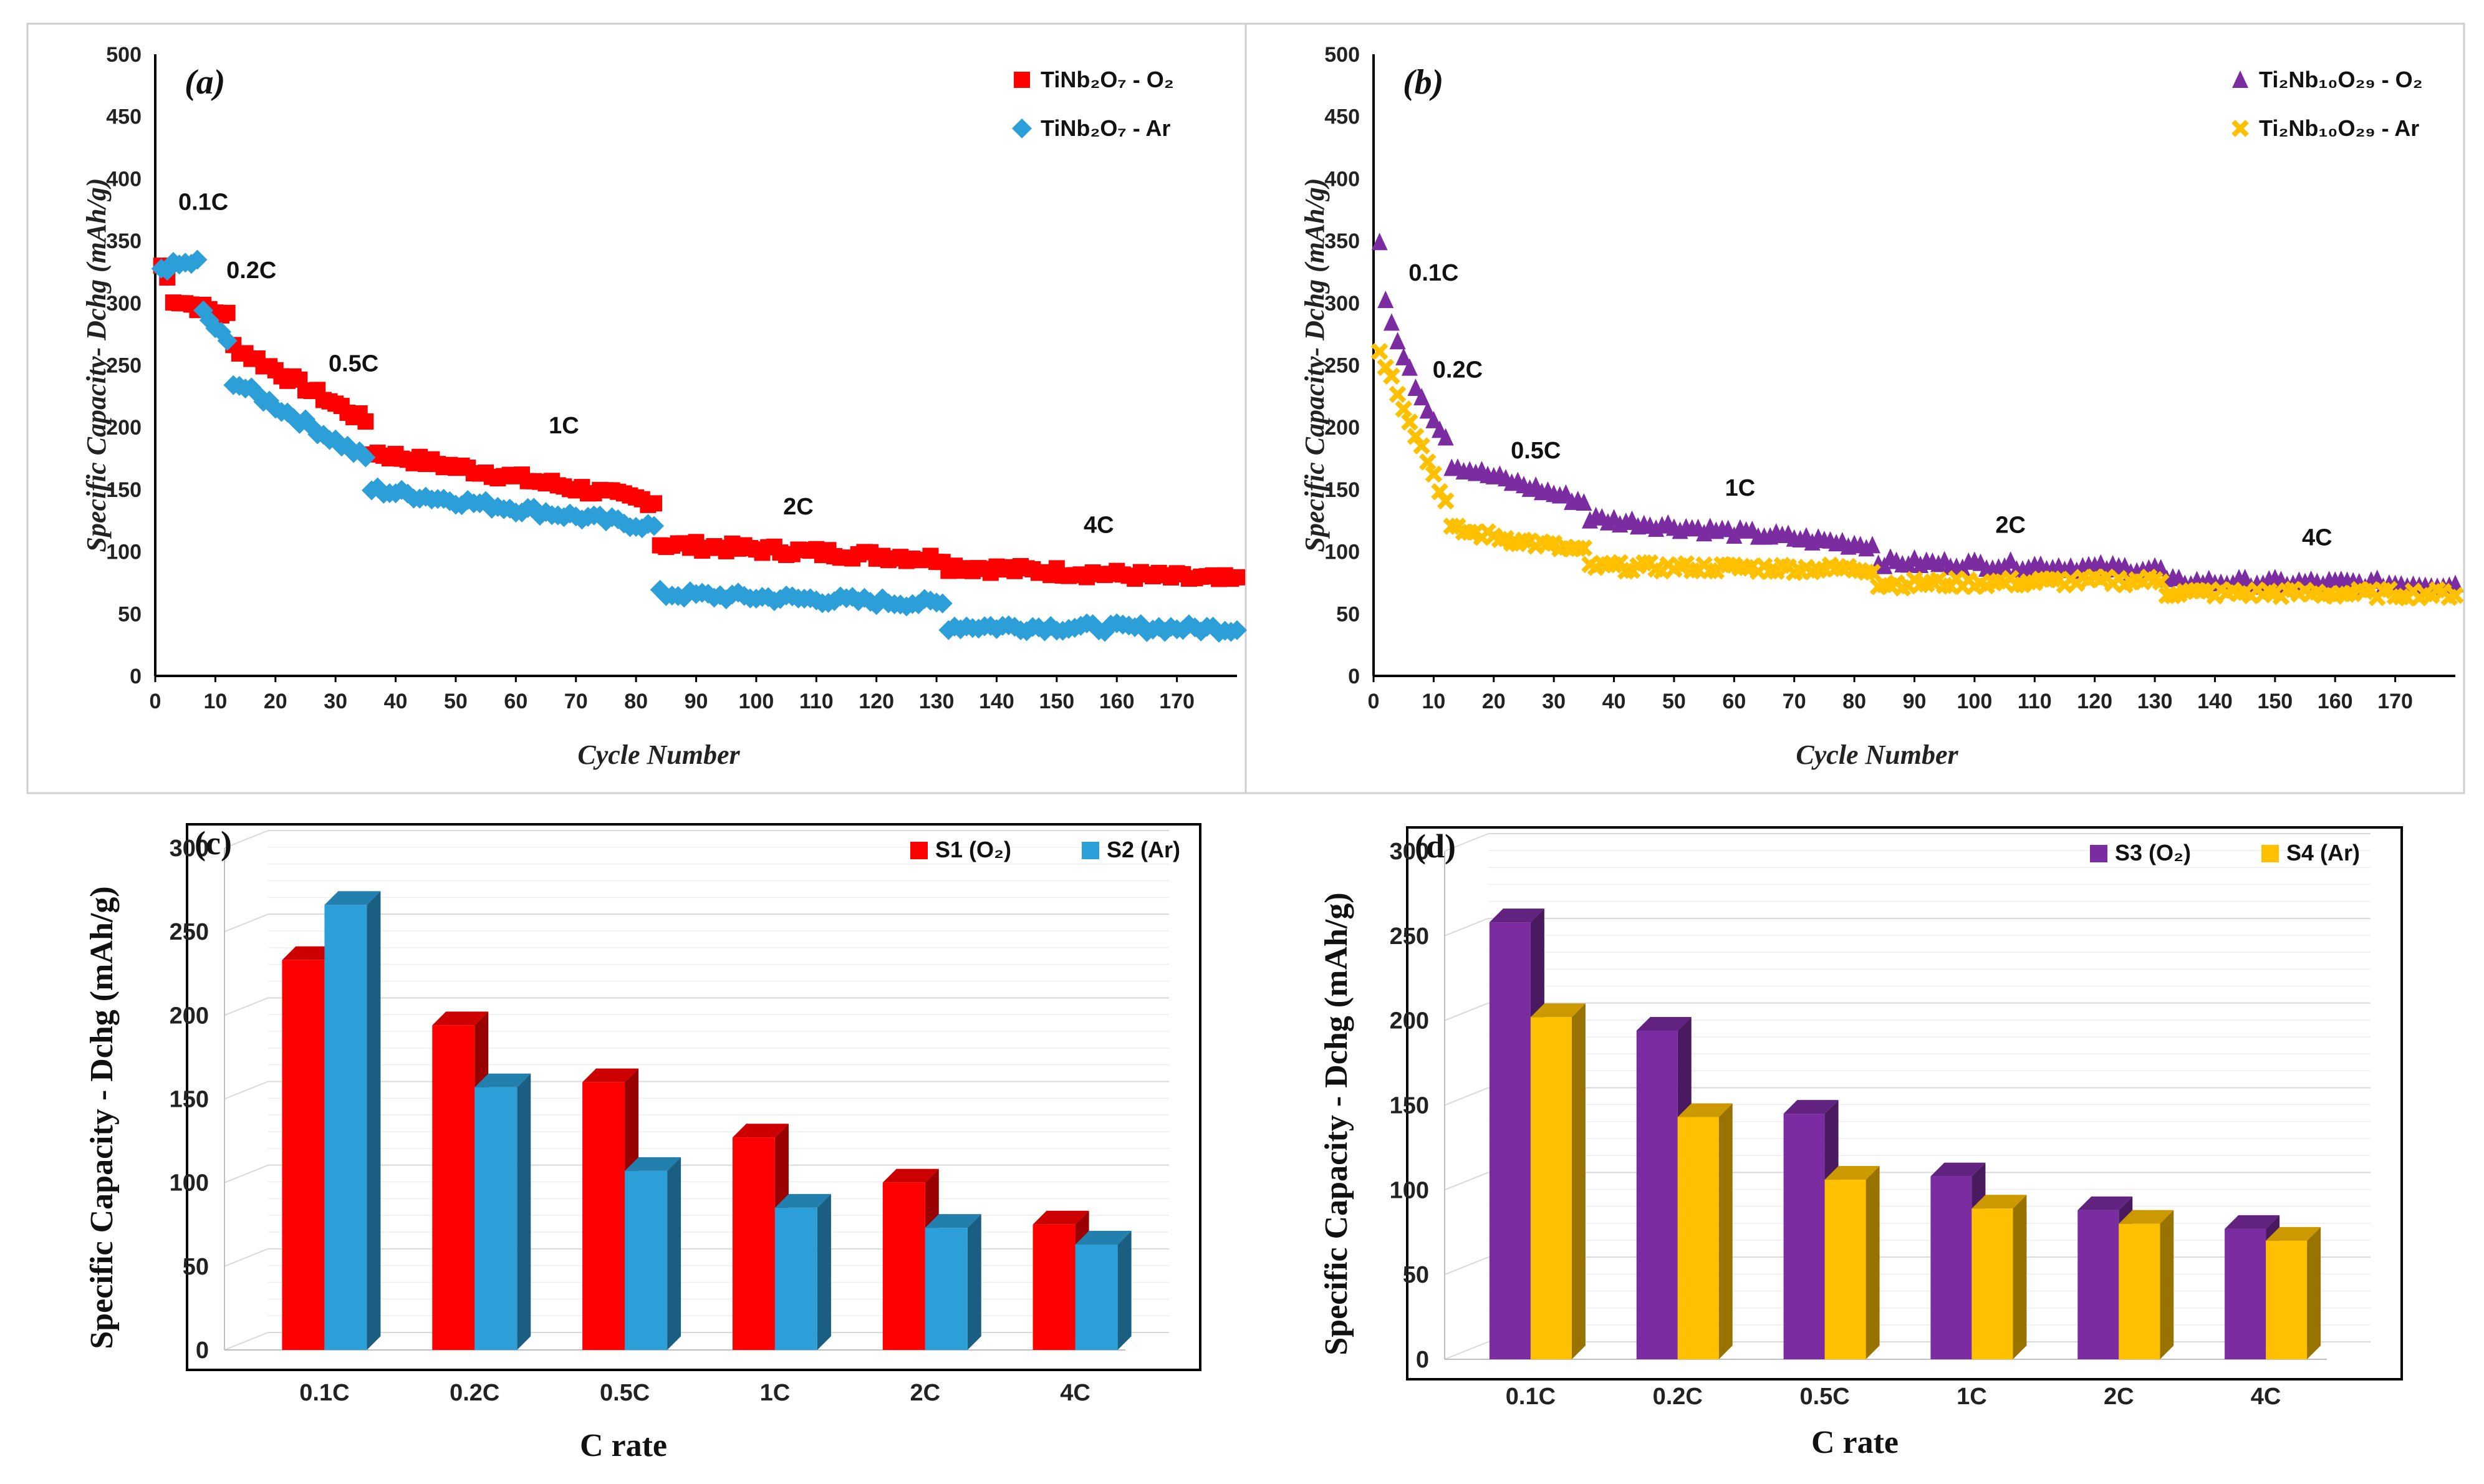 The image size is (2484, 1484). Describe the element at coordinates (1342, 117) in the screenshot. I see `y-tick-label: 450` at that location.